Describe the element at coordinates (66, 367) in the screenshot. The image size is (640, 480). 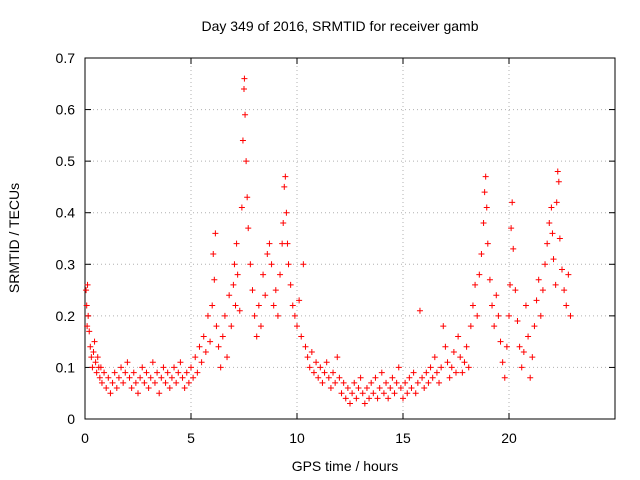
I see `y-tick-label: 0.1` at that location.